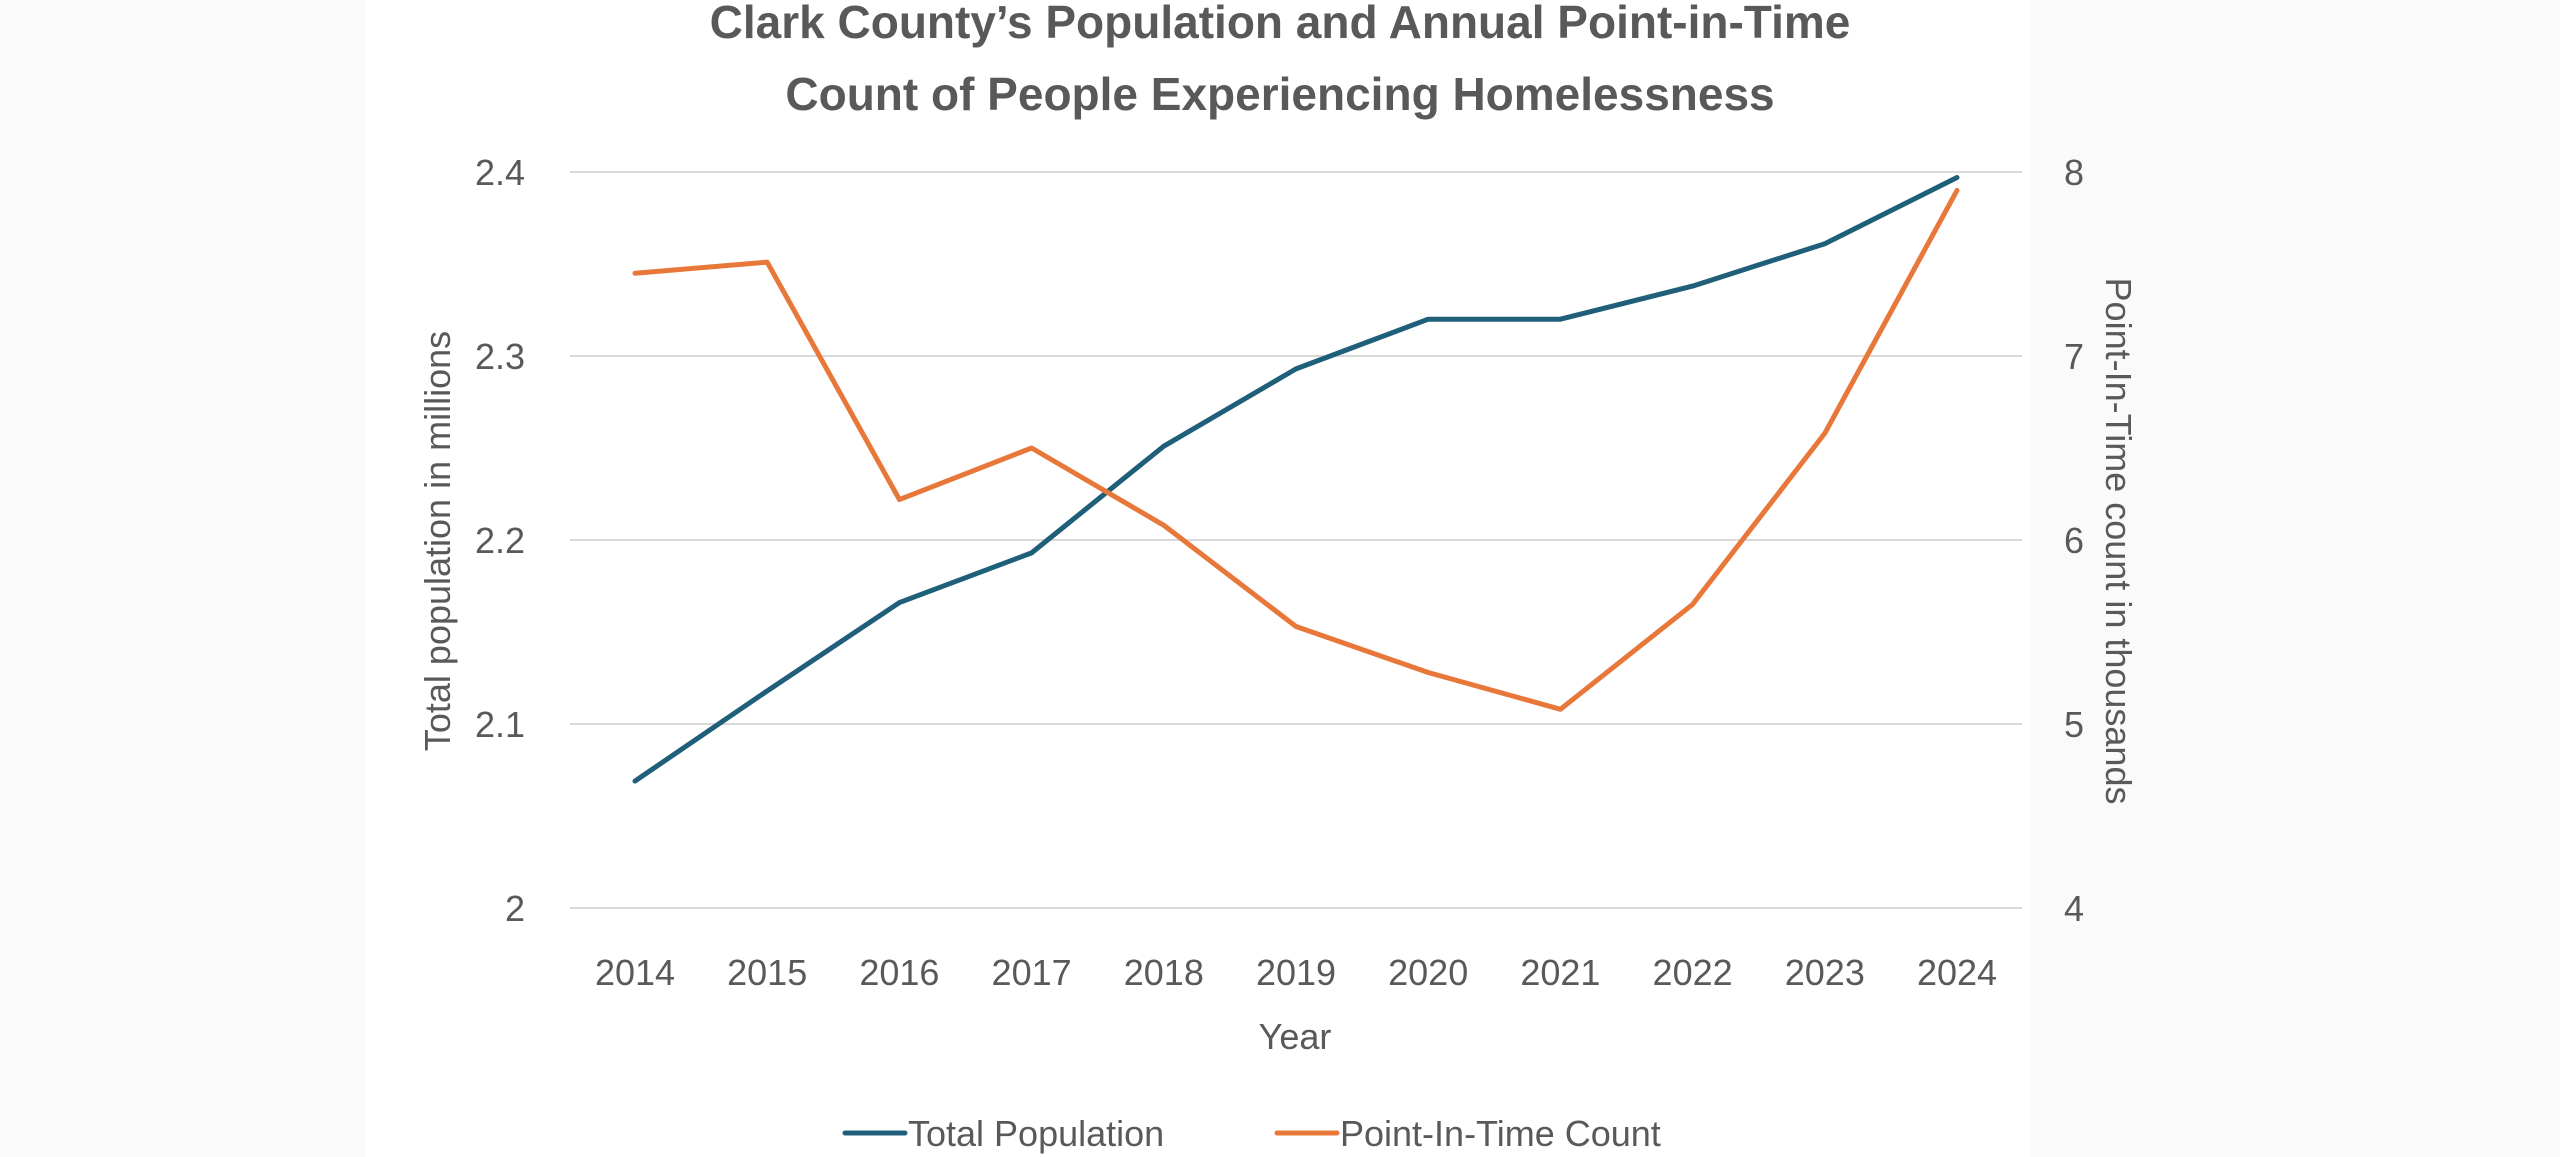  Describe the element at coordinates (2118, 541) in the screenshot. I see `right-axis-title: Point-In-Time count in thousands` at that location.